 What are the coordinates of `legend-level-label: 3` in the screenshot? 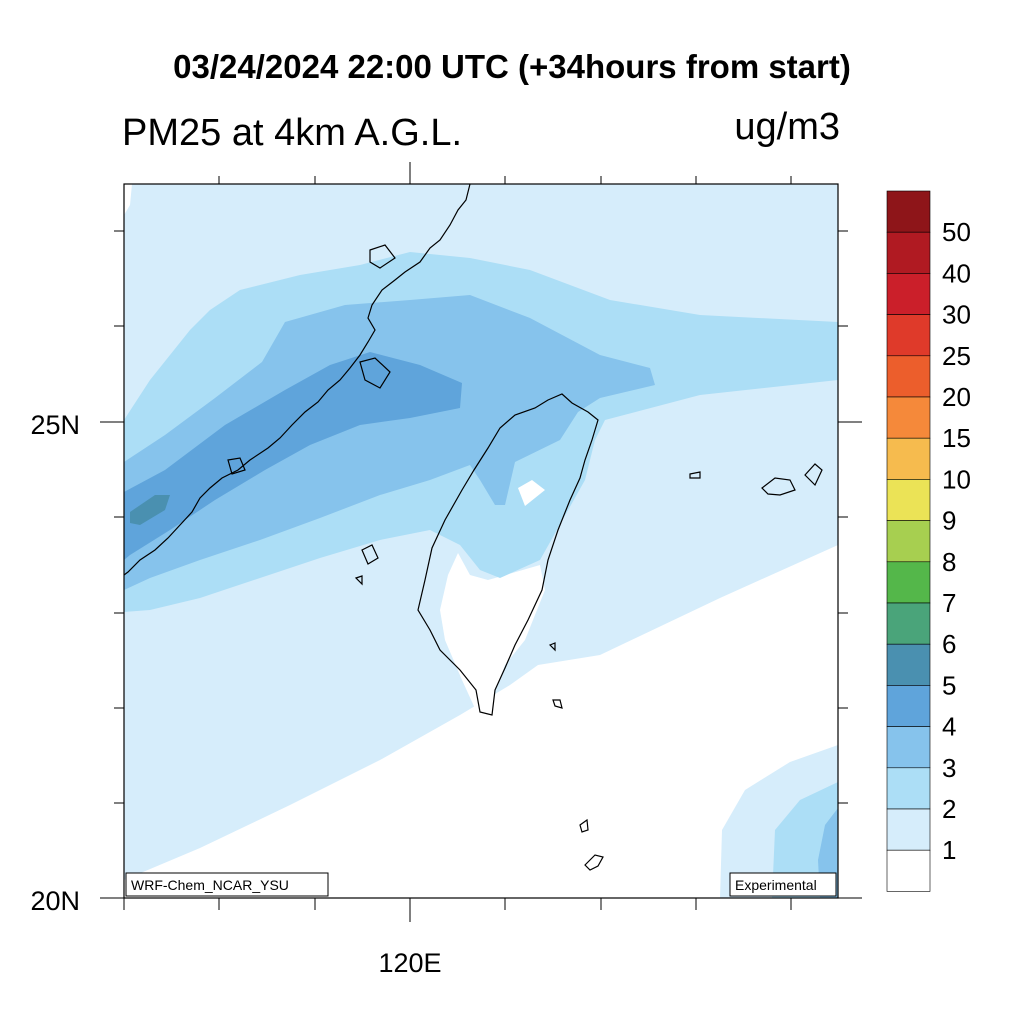 It's located at (949, 768).